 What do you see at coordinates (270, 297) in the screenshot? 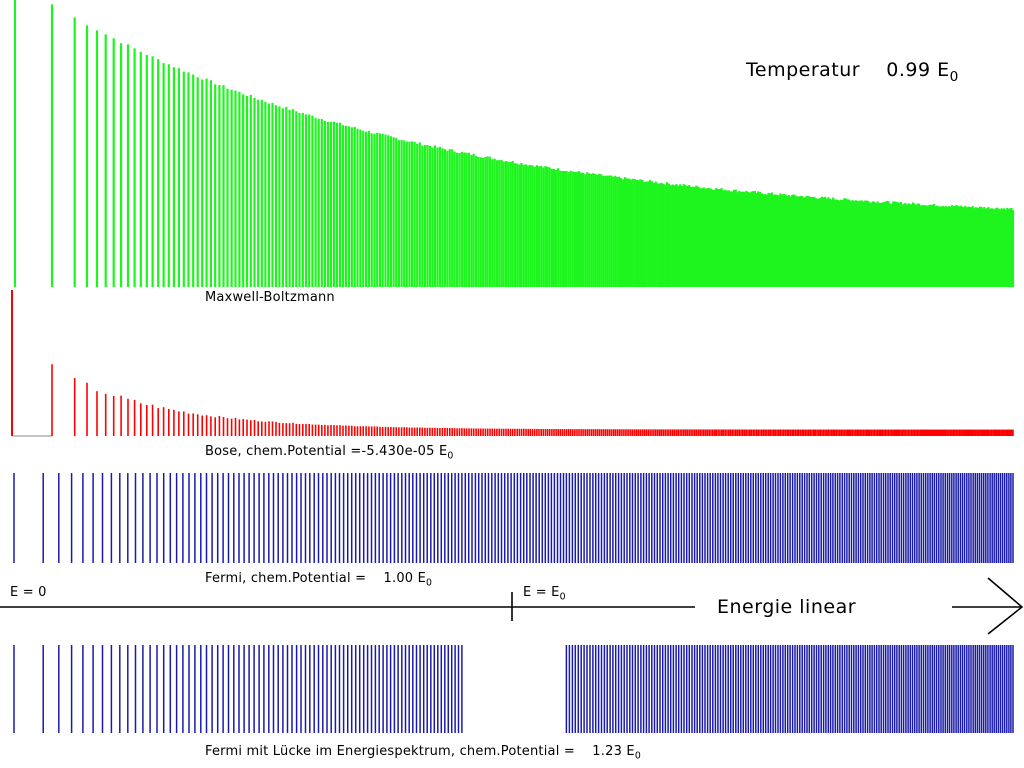
I see `mb-label: Maxwell-Boltzmann` at bounding box center [270, 297].